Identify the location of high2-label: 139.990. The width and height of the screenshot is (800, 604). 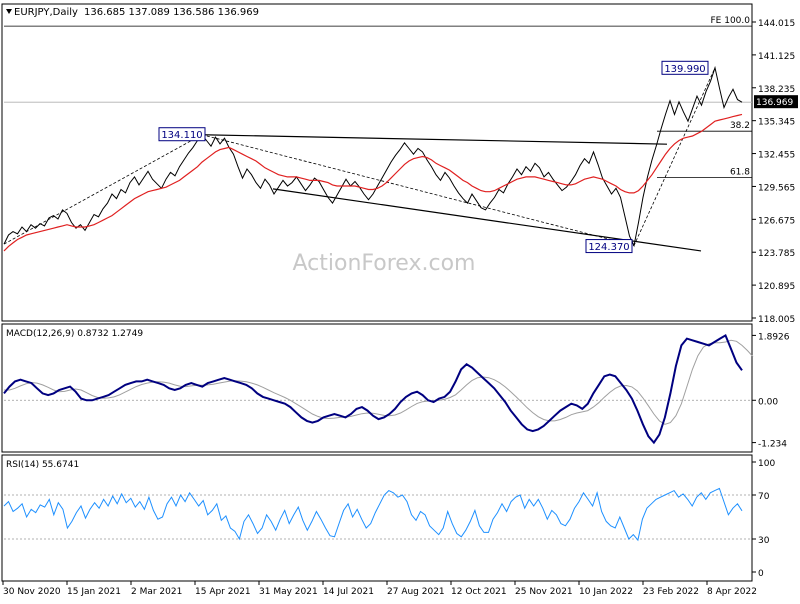
(684, 69).